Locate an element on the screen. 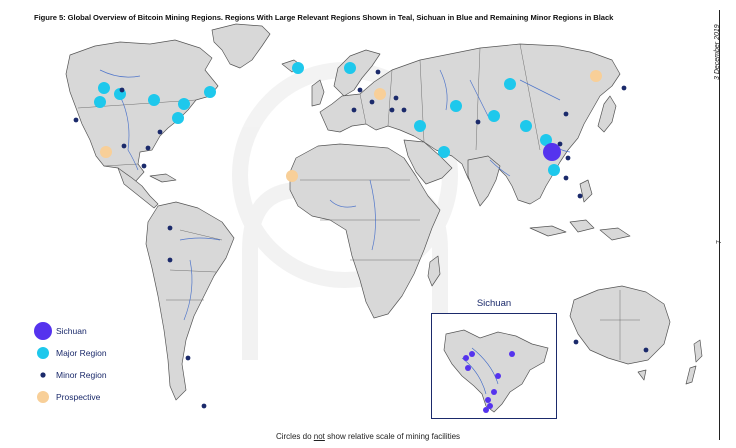 The height and width of the screenshot is (448, 736). sichuan-province-outline is located at coordinates (496, 371).